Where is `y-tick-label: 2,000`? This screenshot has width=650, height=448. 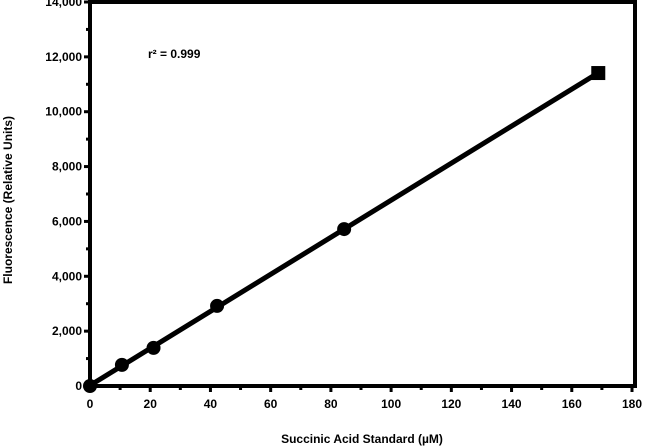 y-tick-label: 2,000 is located at coordinates (67, 331).